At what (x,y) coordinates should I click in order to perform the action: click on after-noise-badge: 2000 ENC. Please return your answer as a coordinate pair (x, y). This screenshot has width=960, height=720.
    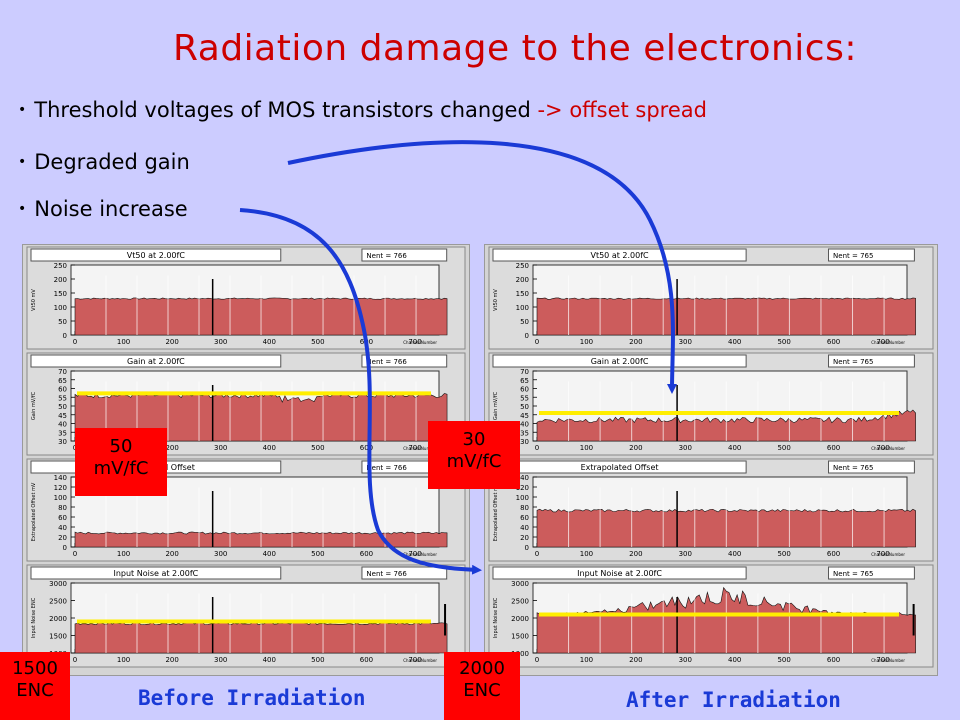
    Looking at the image, I should click on (482, 686).